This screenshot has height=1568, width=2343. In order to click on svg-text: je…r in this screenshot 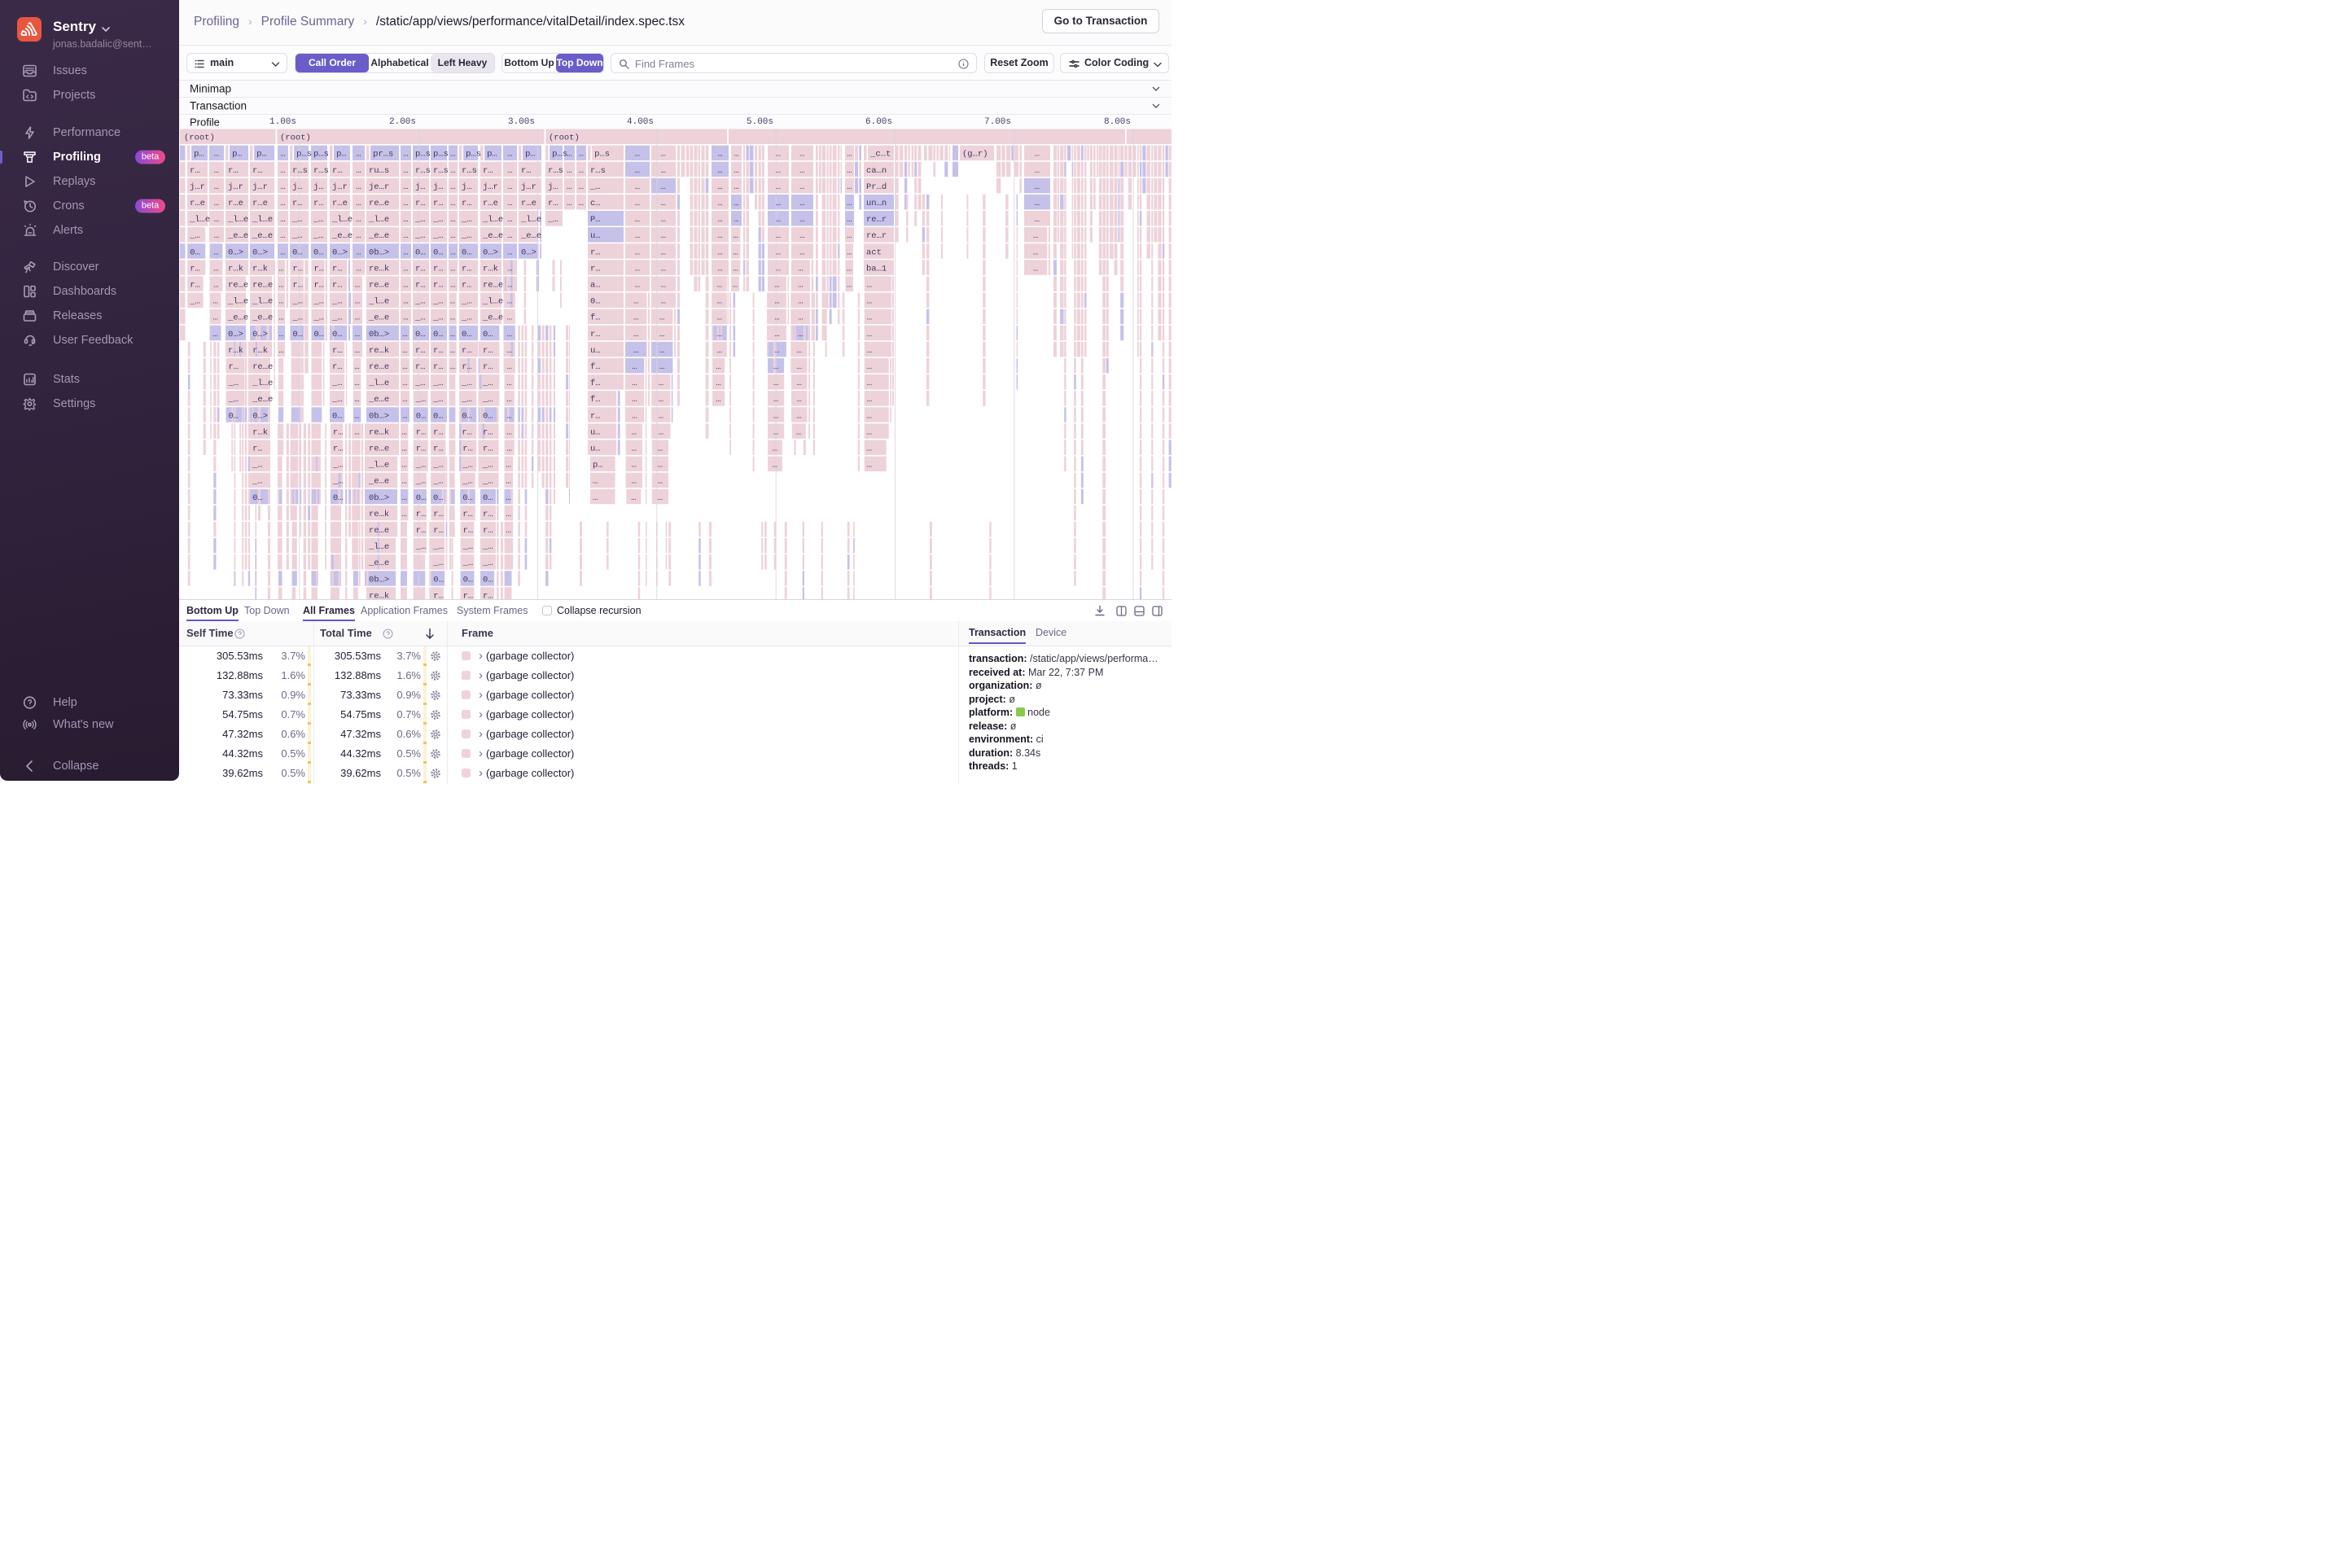, I will do `click(379, 187)`.